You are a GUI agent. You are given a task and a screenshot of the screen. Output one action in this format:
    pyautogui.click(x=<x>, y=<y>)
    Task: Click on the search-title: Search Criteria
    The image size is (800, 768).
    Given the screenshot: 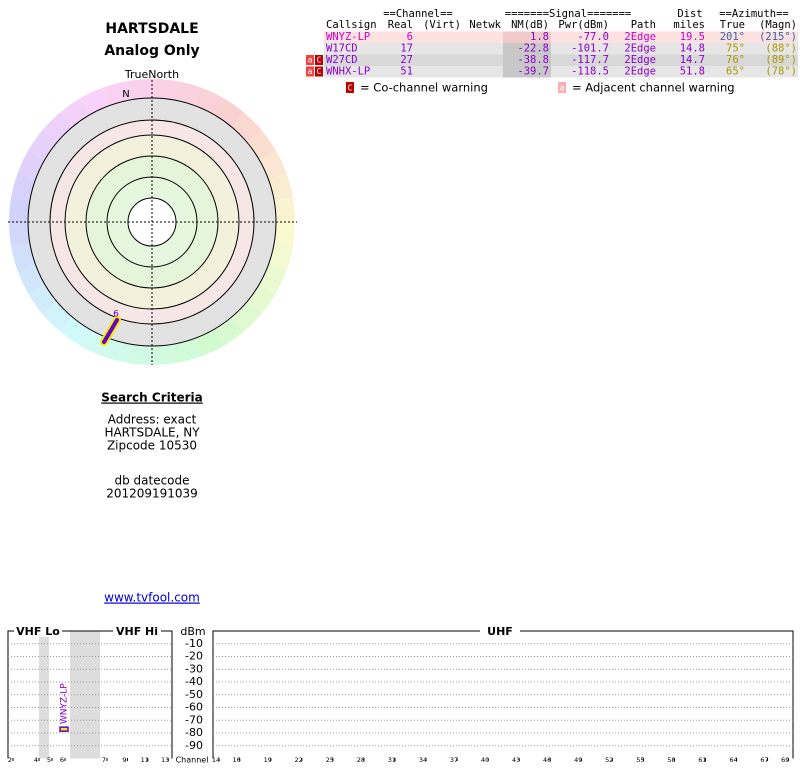 What is the action you would take?
    pyautogui.click(x=151, y=398)
    